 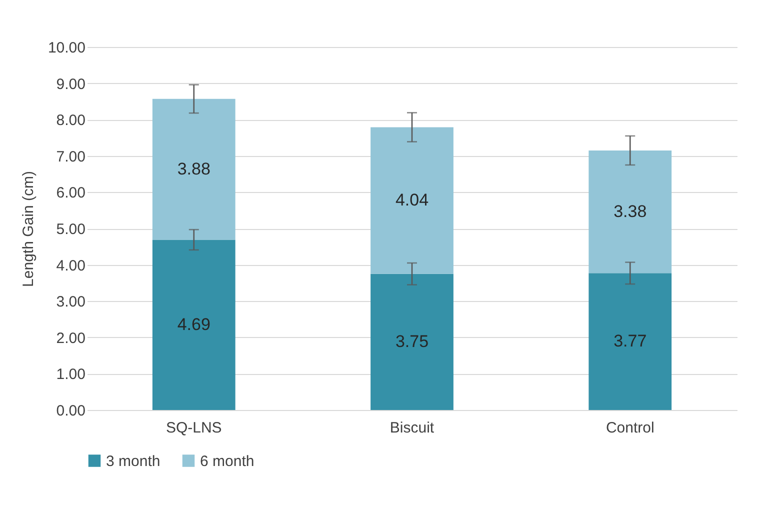 What do you see at coordinates (28, 229) in the screenshot?
I see `y-axis-title: Length Gain (cm)` at bounding box center [28, 229].